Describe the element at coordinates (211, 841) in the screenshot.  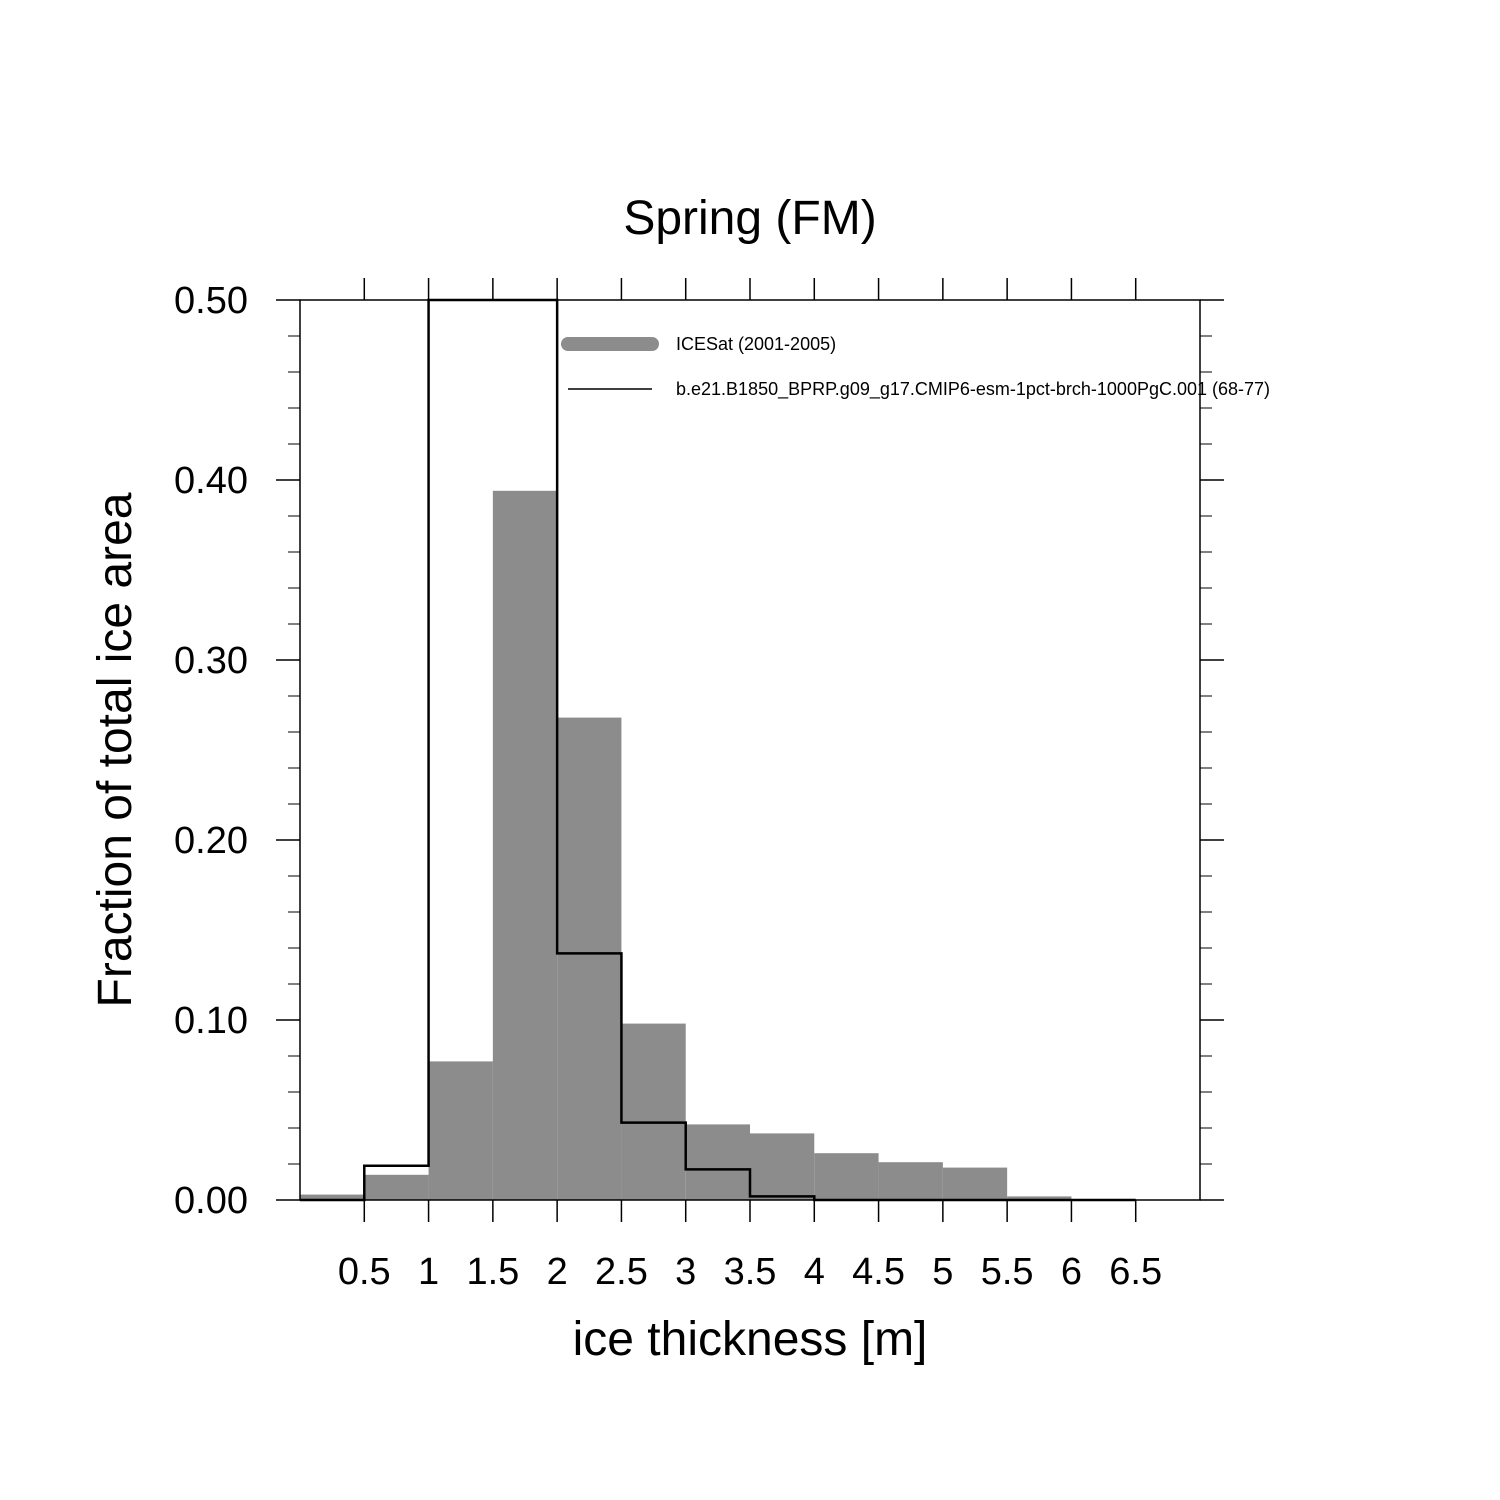
I see `y-tick-label: 0.20` at that location.